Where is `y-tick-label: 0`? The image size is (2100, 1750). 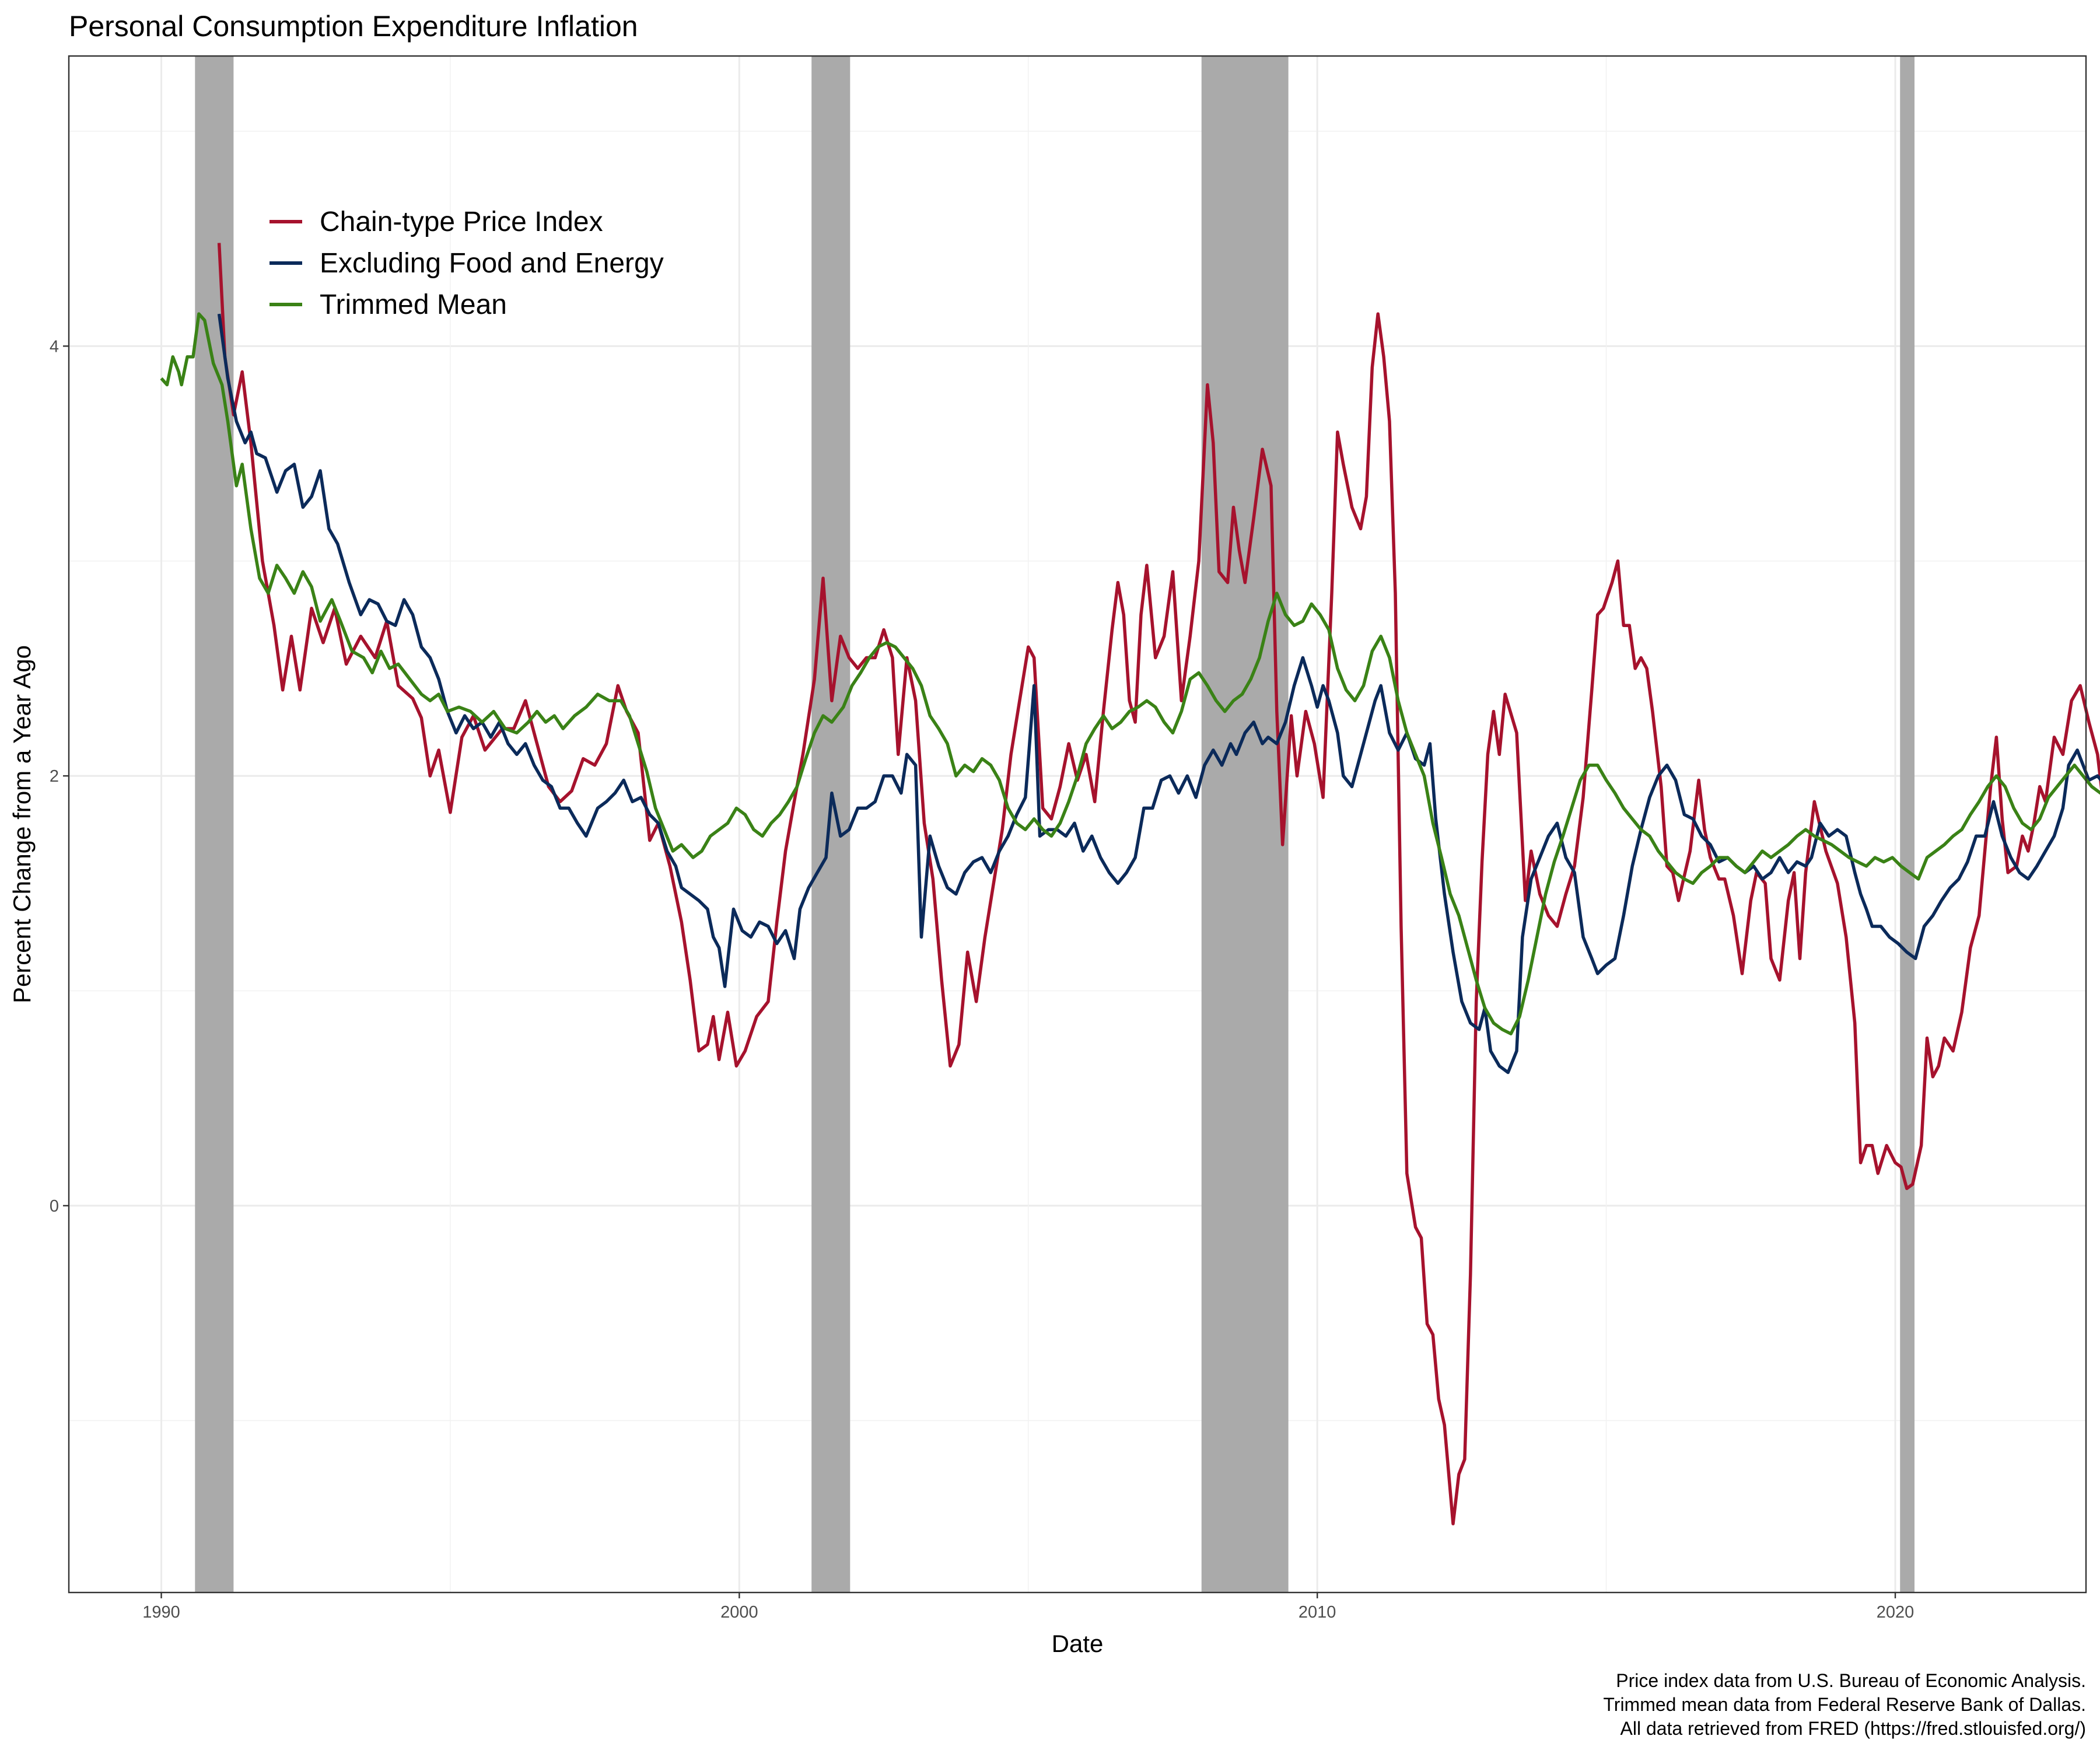 y-tick-label: 0 is located at coordinates (54, 1206).